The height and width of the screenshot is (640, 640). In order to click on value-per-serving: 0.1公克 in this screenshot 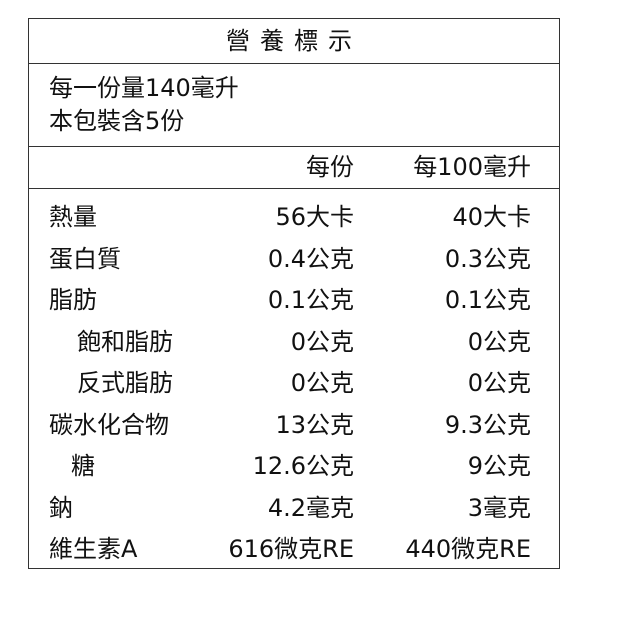, I will do `click(310, 300)`.